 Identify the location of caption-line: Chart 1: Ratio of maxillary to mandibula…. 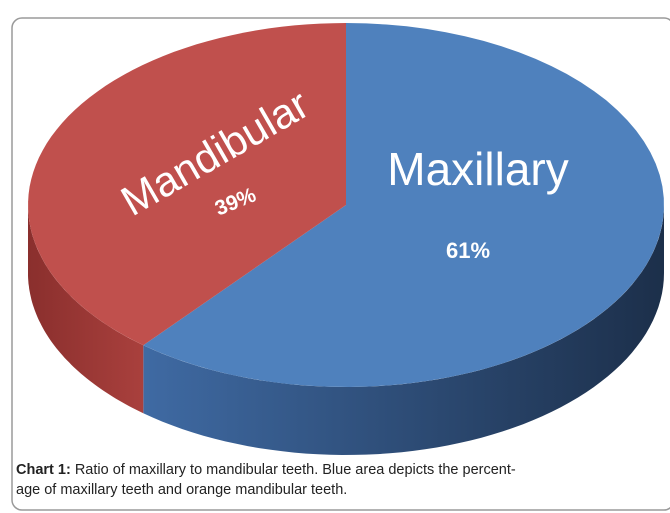
(266, 470).